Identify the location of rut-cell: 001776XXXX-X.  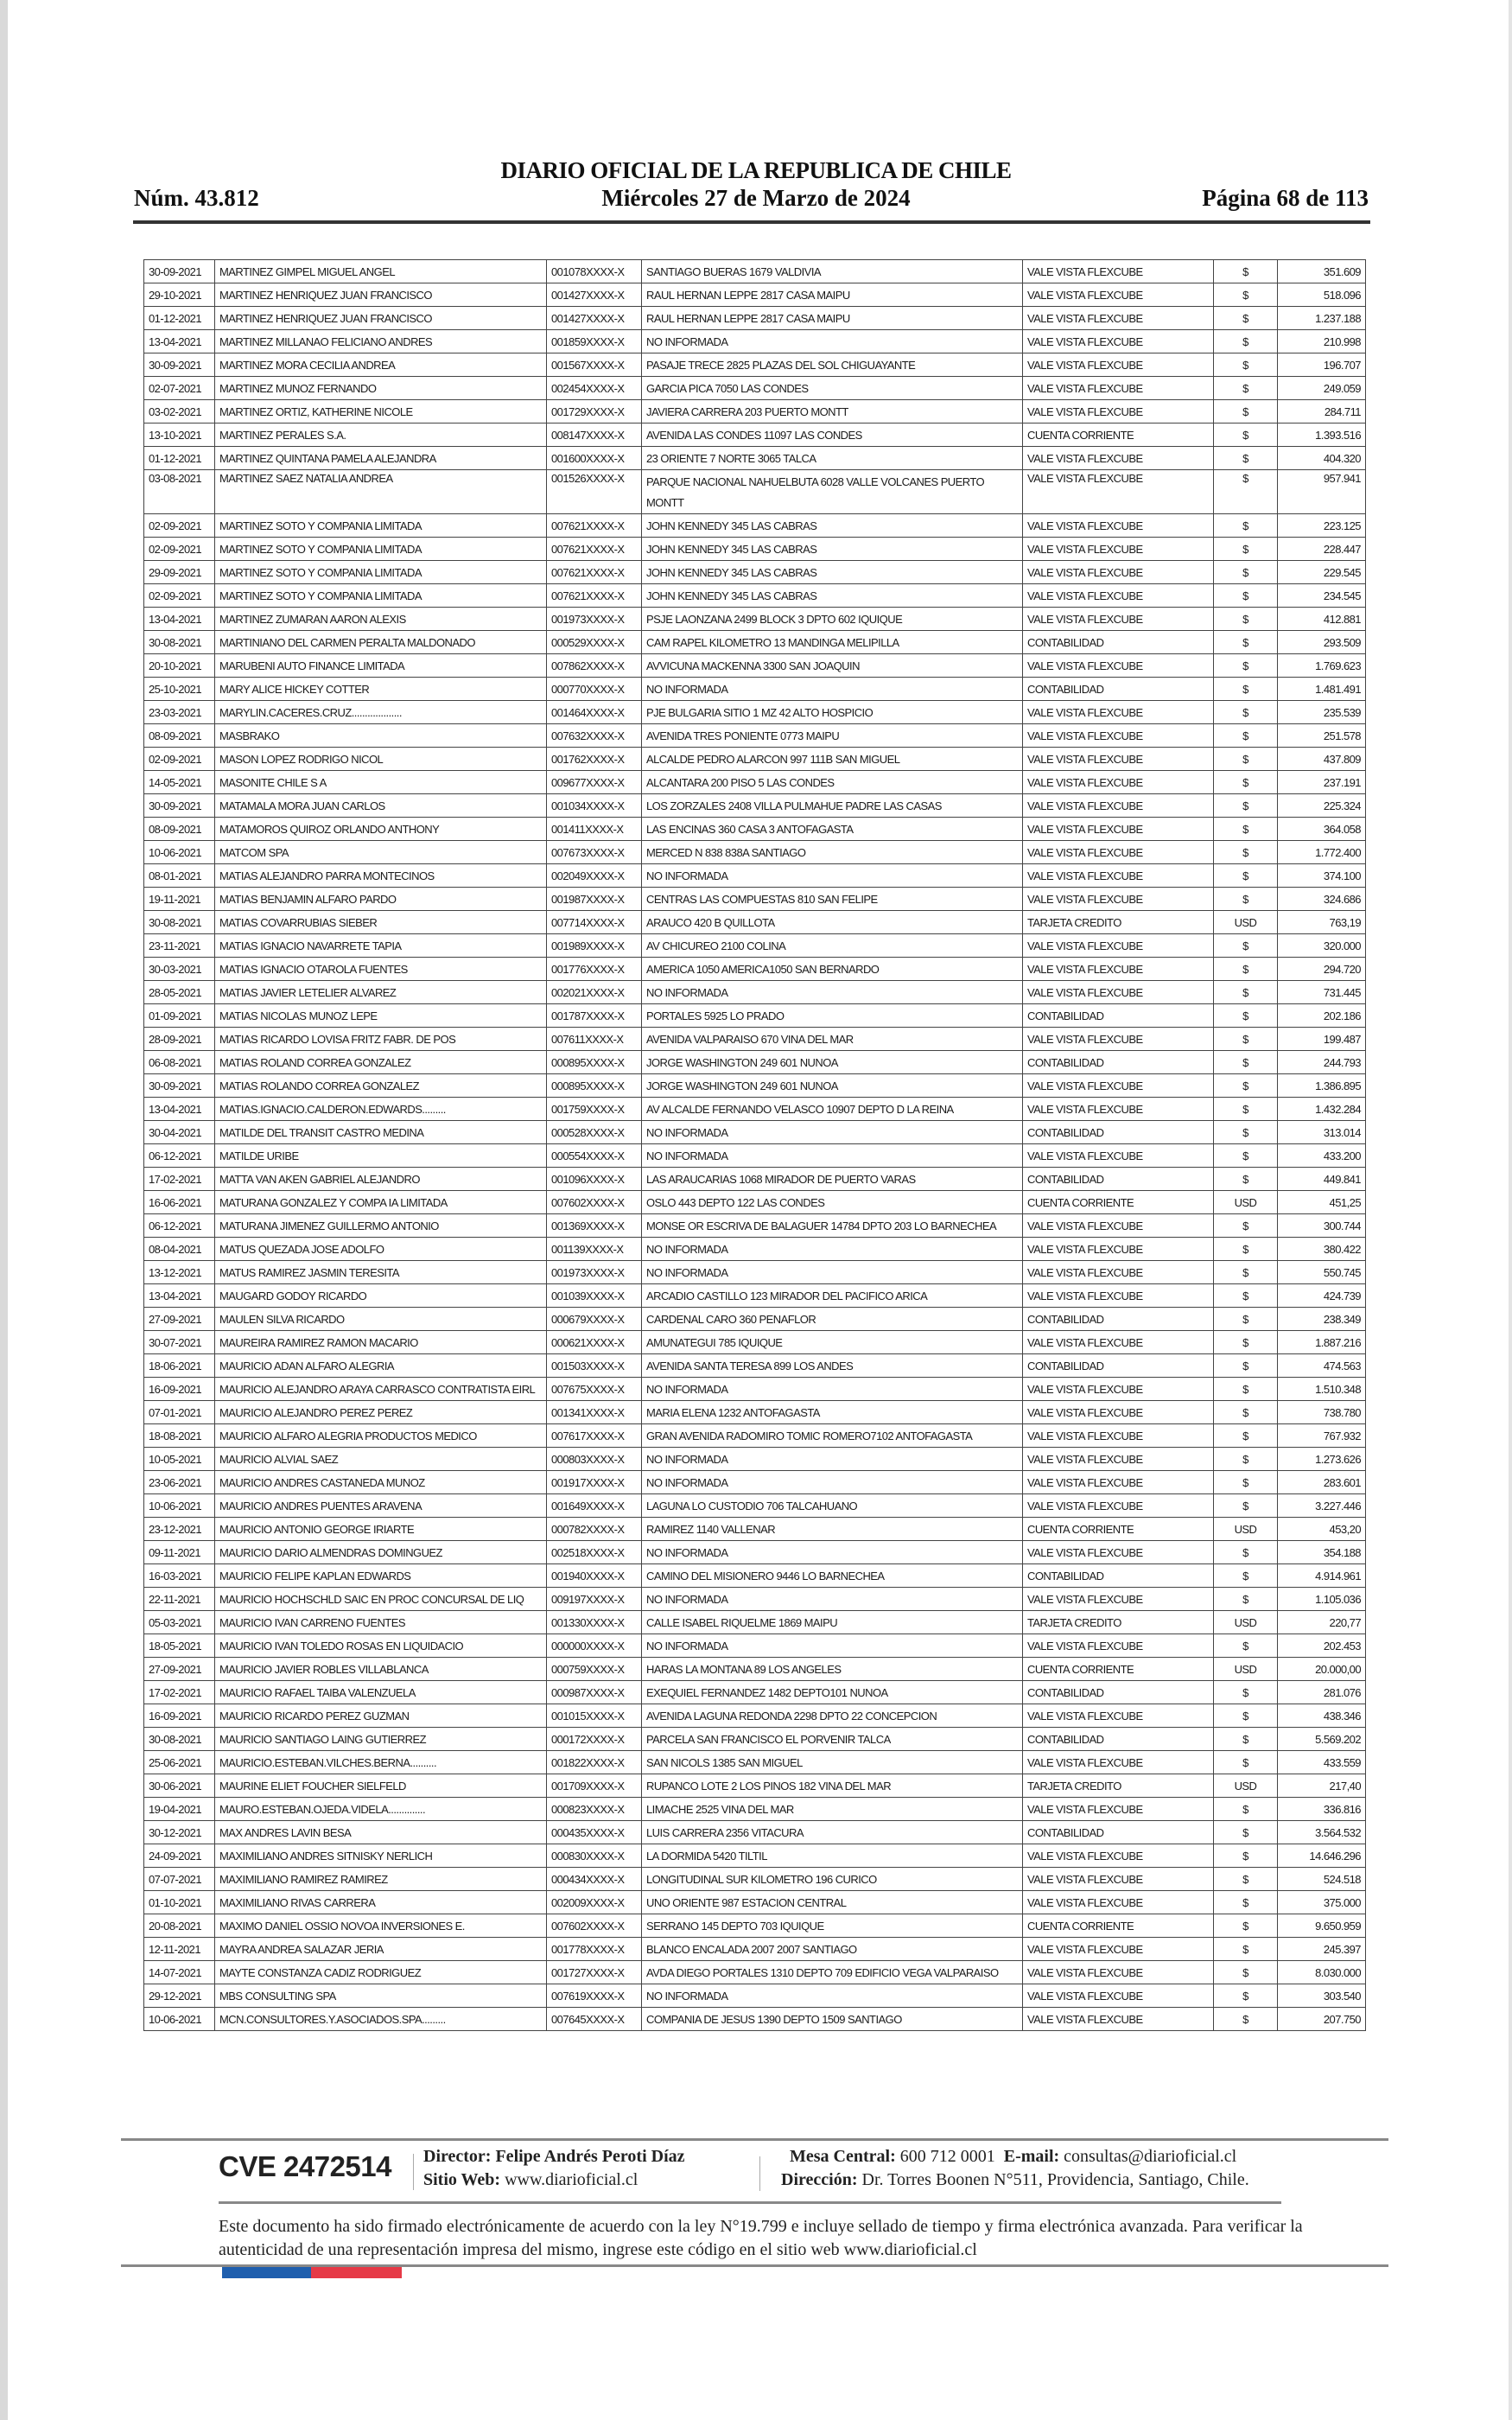
(594, 969).